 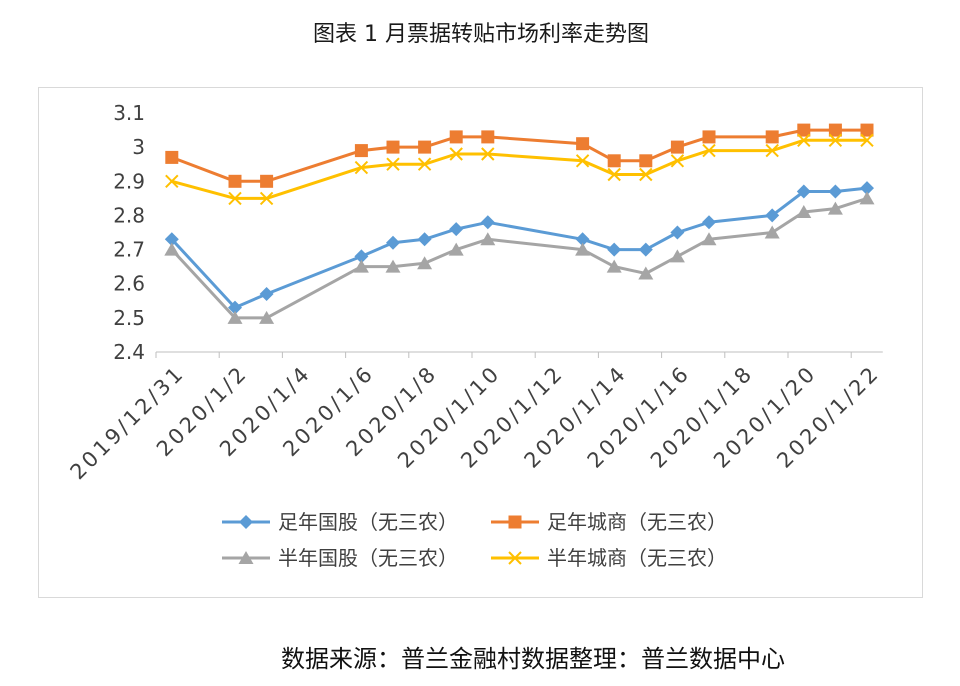 I want to click on y-tick-label: 2.9, so click(x=129, y=181).